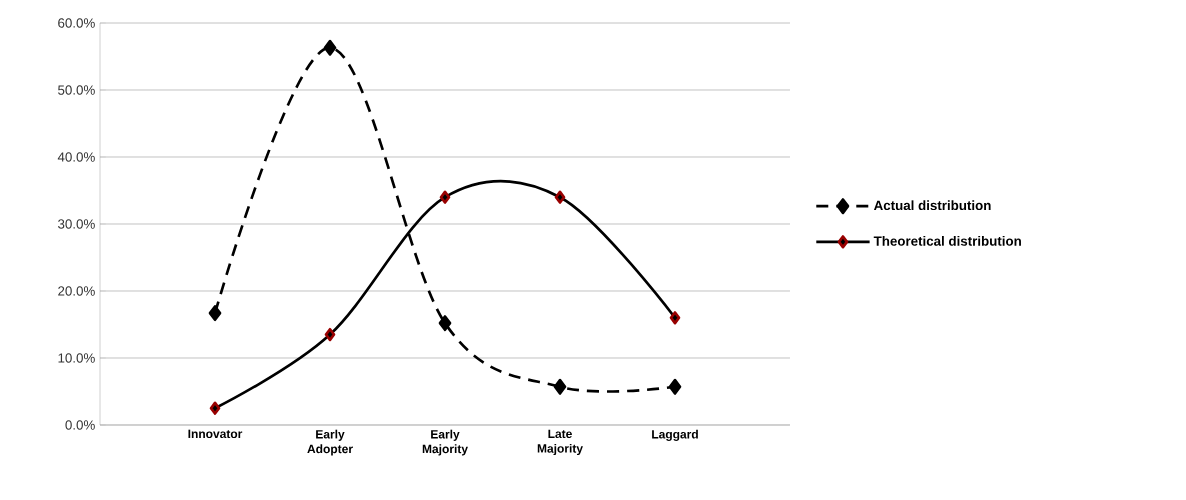 The width and height of the screenshot is (1186, 500). What do you see at coordinates (560, 442) in the screenshot?
I see `x-tick-label: Late Majority` at bounding box center [560, 442].